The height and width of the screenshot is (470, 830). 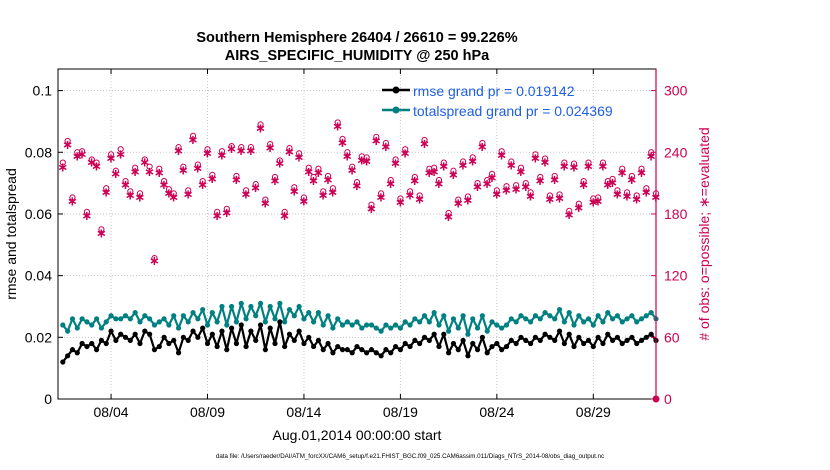 I want to click on y-tick-label: 0.02, so click(x=38, y=337).